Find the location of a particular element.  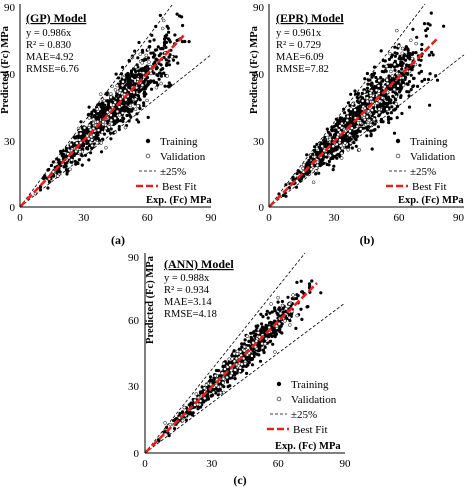

panel-b-caption: (b) is located at coordinates (367, 240).